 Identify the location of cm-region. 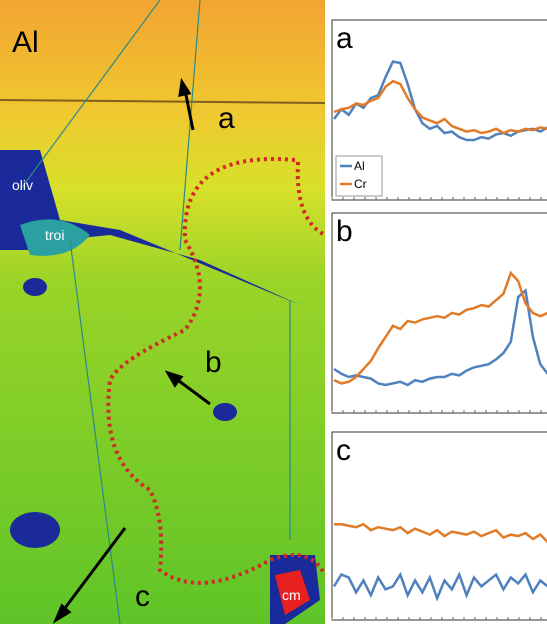
(292, 592).